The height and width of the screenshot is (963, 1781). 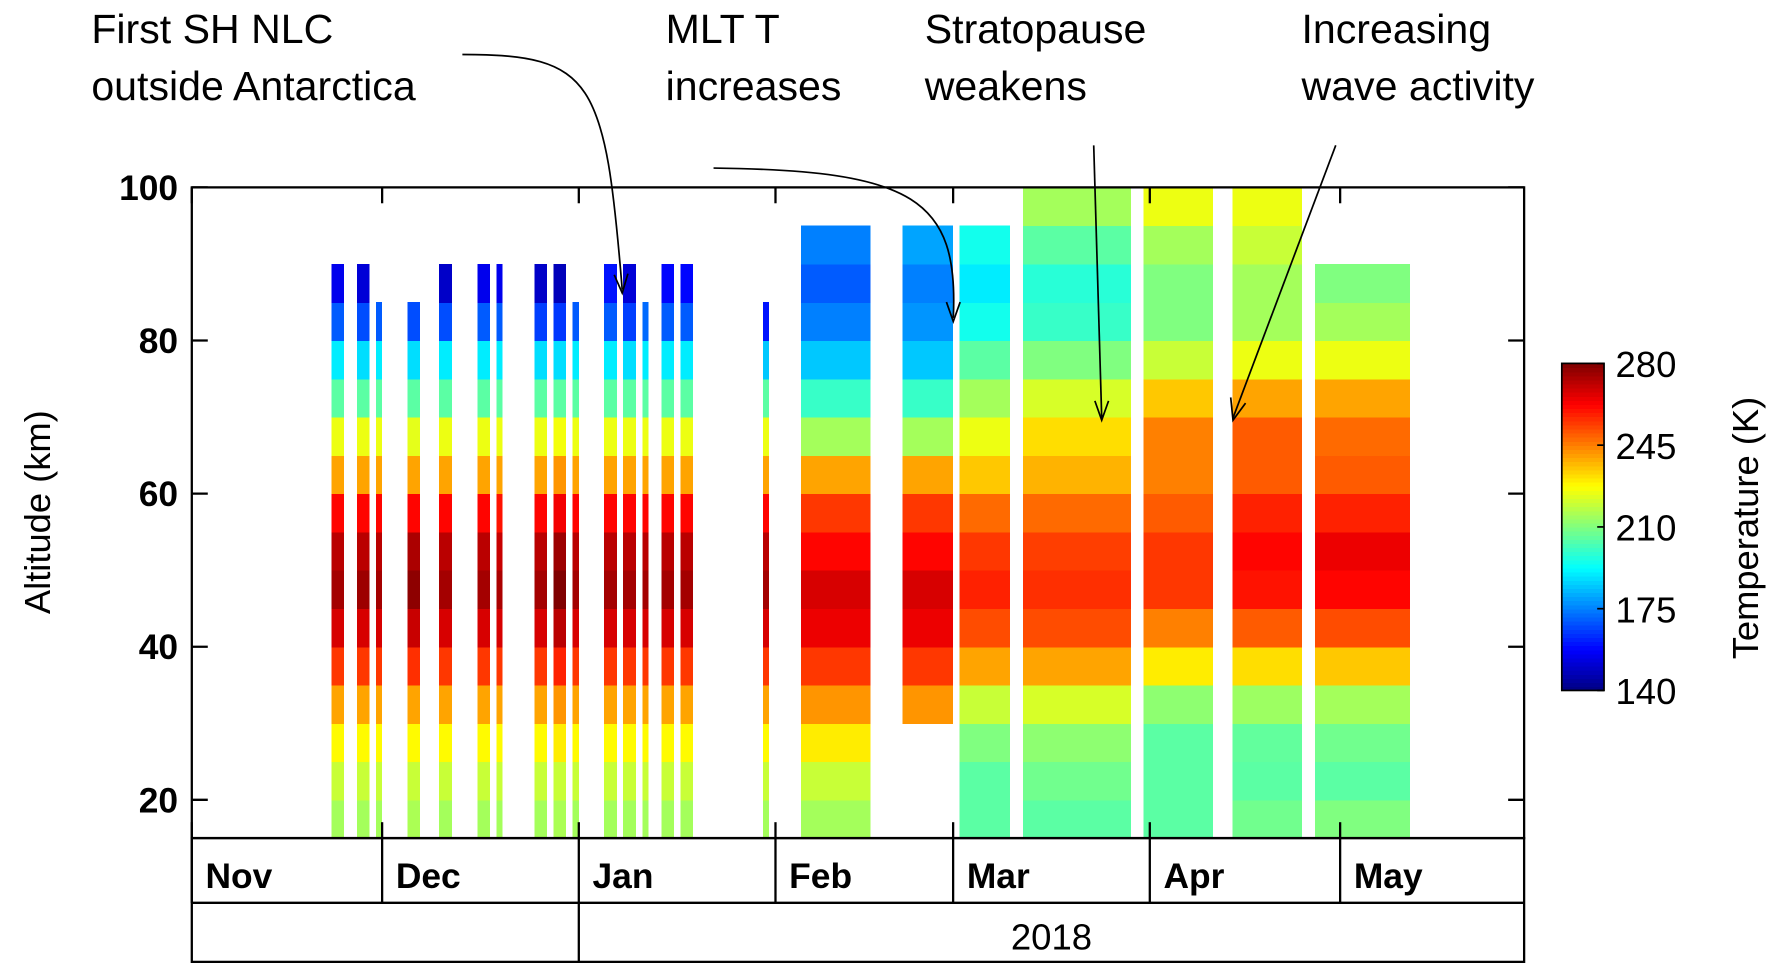 What do you see at coordinates (1194, 876) in the screenshot?
I see `month-label: Apr` at bounding box center [1194, 876].